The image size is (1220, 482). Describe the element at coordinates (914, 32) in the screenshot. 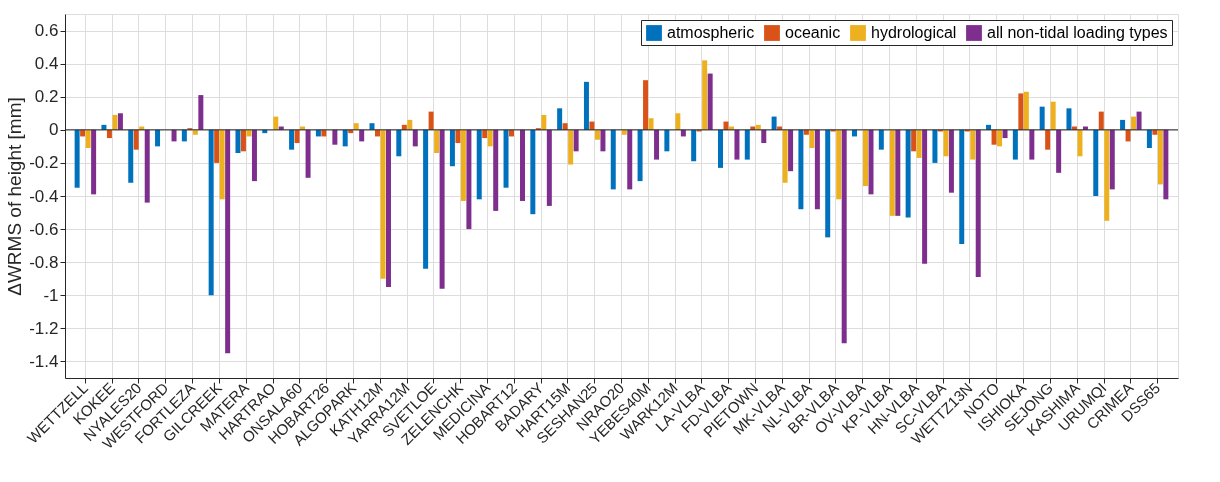

I see `legend-label: hydrological` at that location.